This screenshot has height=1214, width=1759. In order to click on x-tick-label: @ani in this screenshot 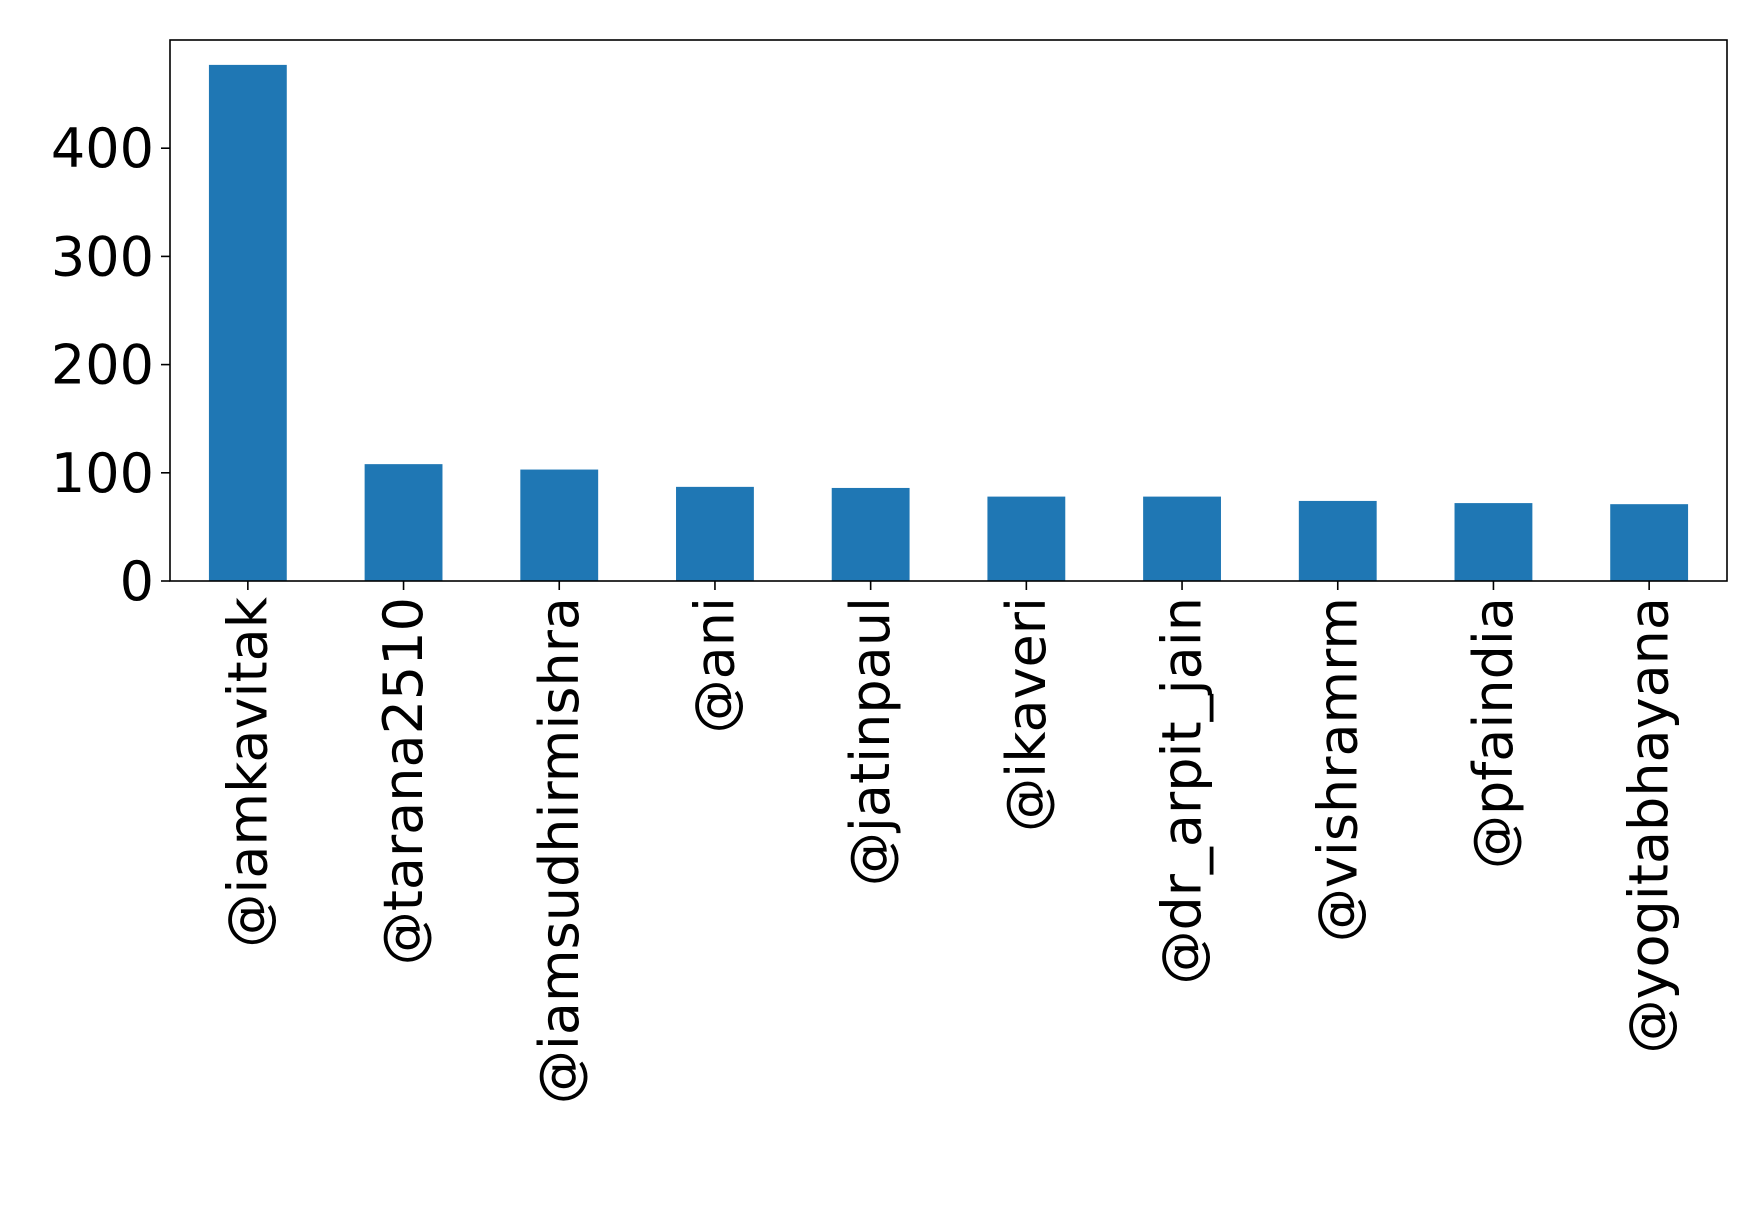, I will do `click(714, 665)`.